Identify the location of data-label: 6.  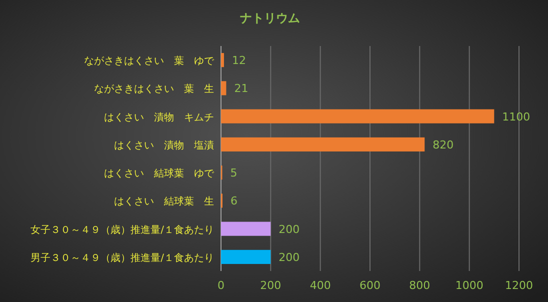
(234, 201).